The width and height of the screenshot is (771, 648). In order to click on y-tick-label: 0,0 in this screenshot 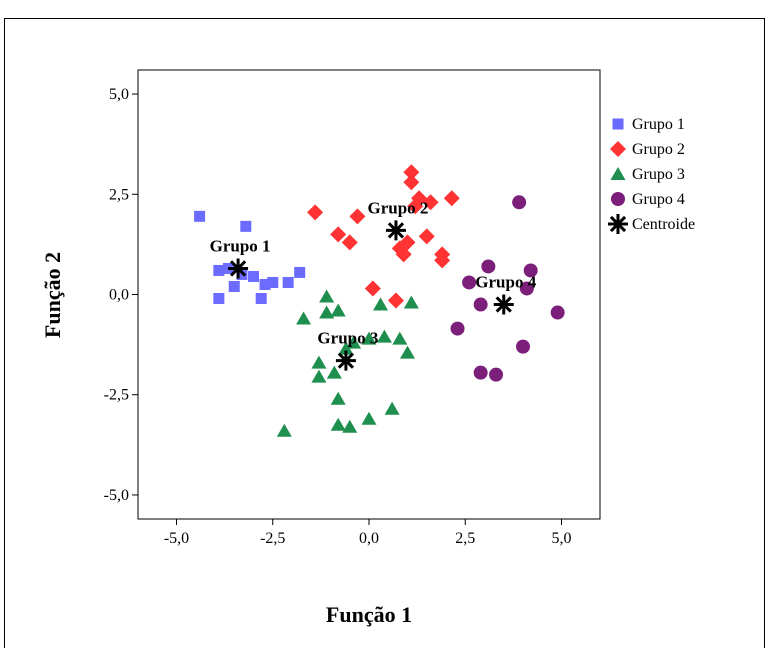, I will do `click(119, 295)`.